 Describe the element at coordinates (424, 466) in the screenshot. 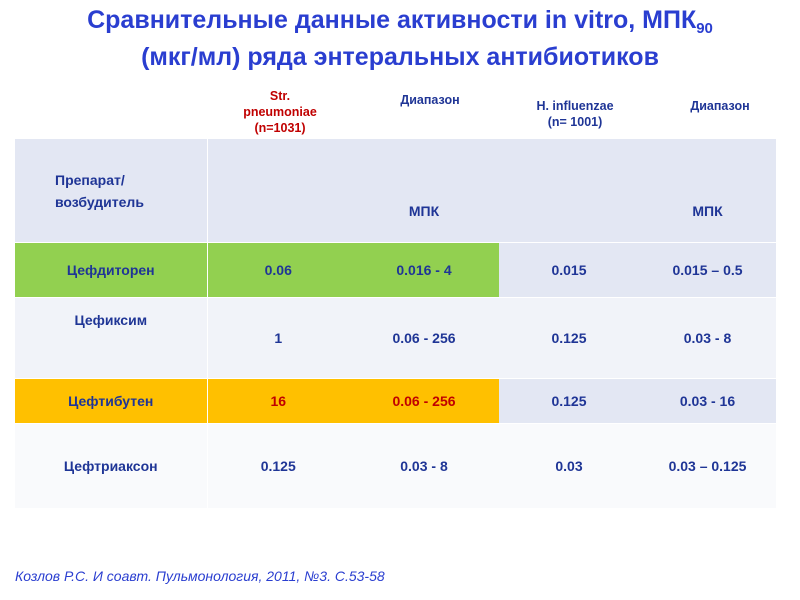

I see `str-range-value: 0.03 - 8` at that location.